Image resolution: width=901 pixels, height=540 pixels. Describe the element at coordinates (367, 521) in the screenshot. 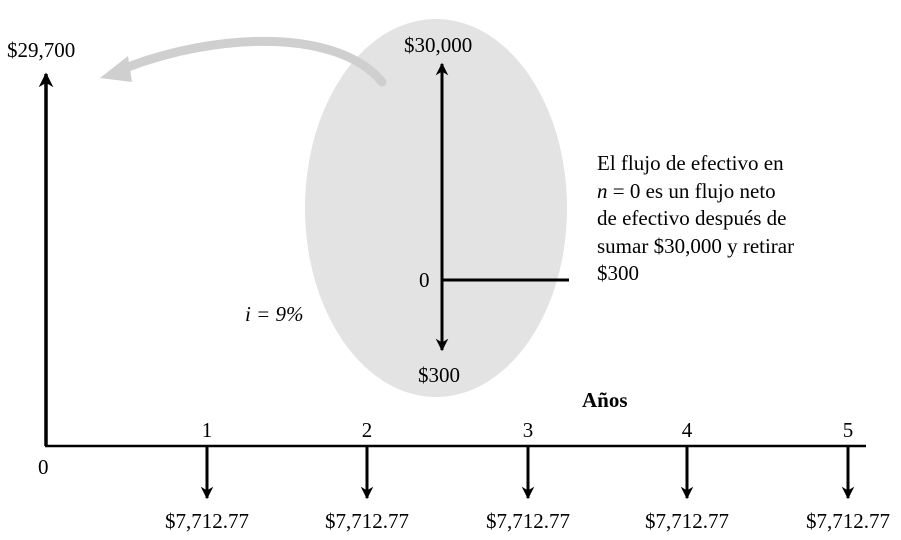

I see `payment-label-2: $7,712.77` at that location.